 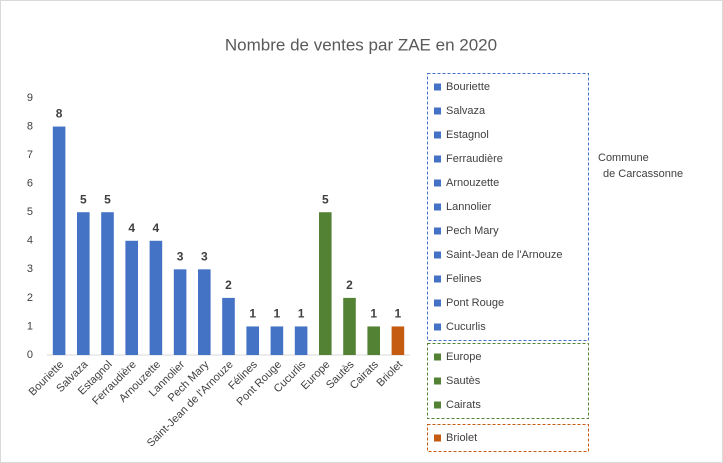 What do you see at coordinates (30, 241) in the screenshot?
I see `y-tick-label: 4` at bounding box center [30, 241].